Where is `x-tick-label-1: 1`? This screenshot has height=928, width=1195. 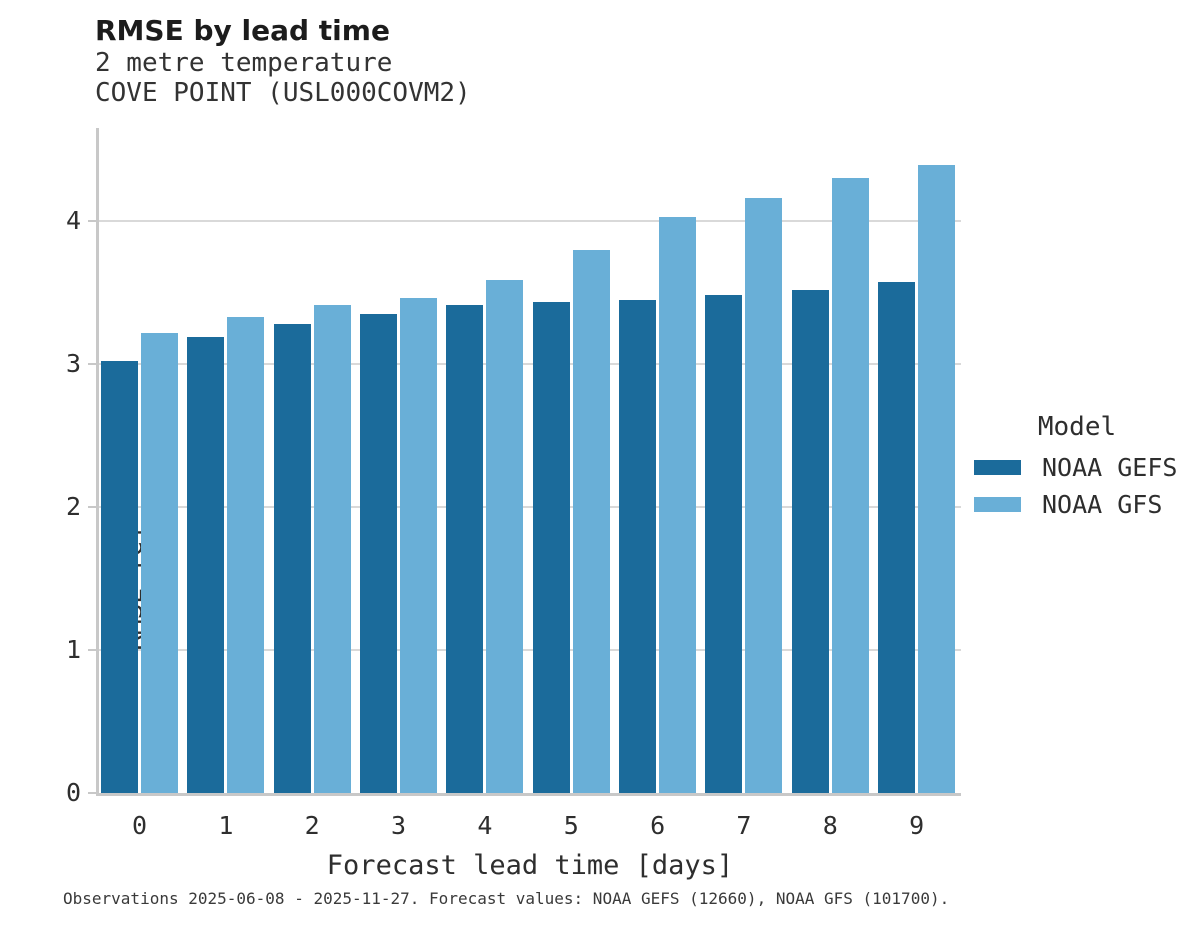 x-tick-label-1: 1 is located at coordinates (226, 825).